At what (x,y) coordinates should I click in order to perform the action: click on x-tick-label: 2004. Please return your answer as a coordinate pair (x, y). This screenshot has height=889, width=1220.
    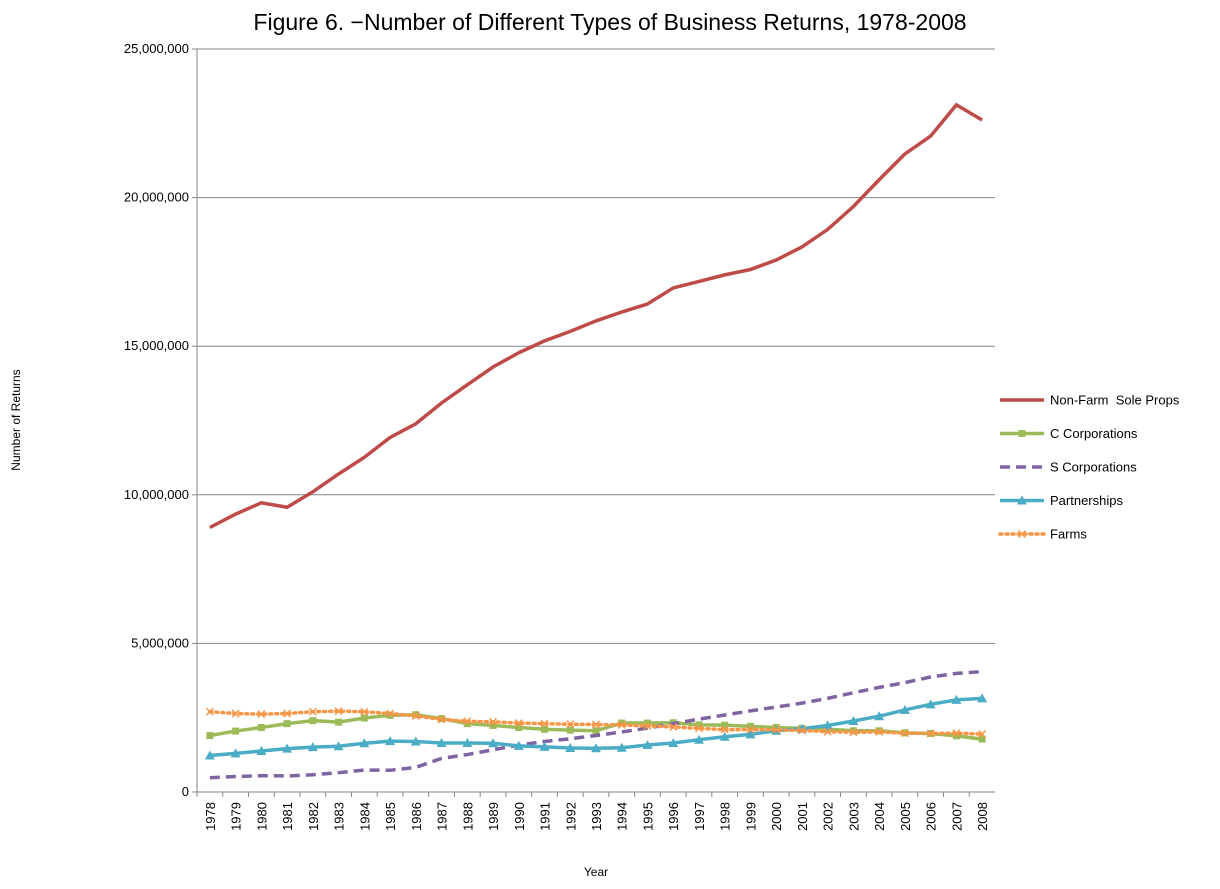
    Looking at the image, I should click on (879, 816).